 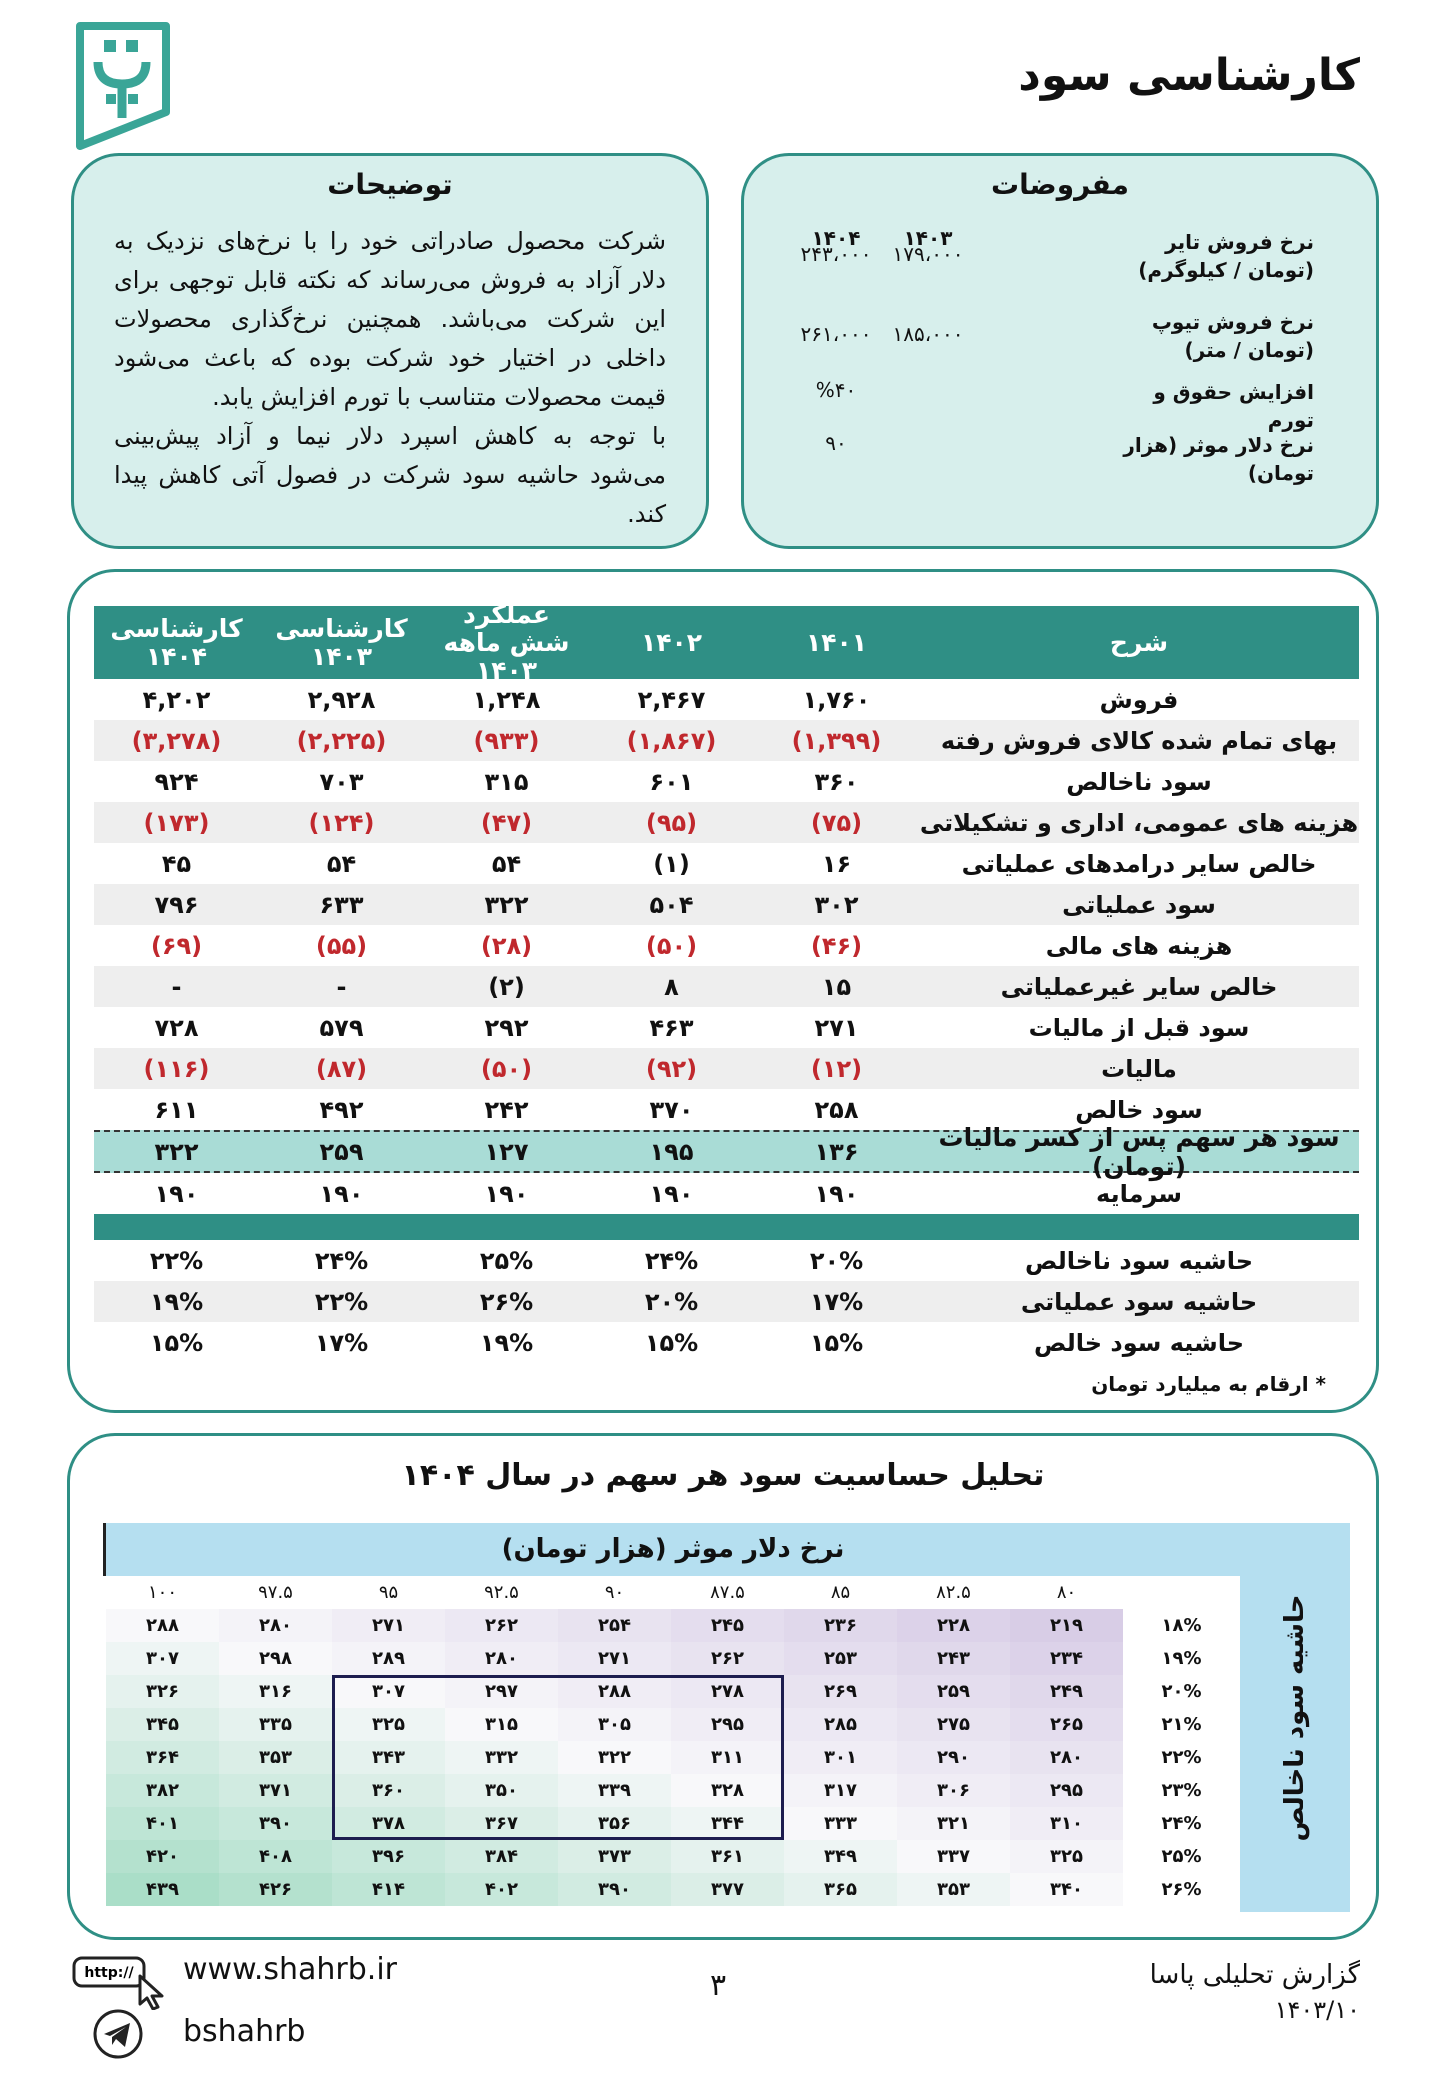 What do you see at coordinates (726, 1068) in the screenshot?
I see `table-row: مالیات (۱۲) (۹۲) (۵۰) (۸۷) (۱۱۶)` at bounding box center [726, 1068].